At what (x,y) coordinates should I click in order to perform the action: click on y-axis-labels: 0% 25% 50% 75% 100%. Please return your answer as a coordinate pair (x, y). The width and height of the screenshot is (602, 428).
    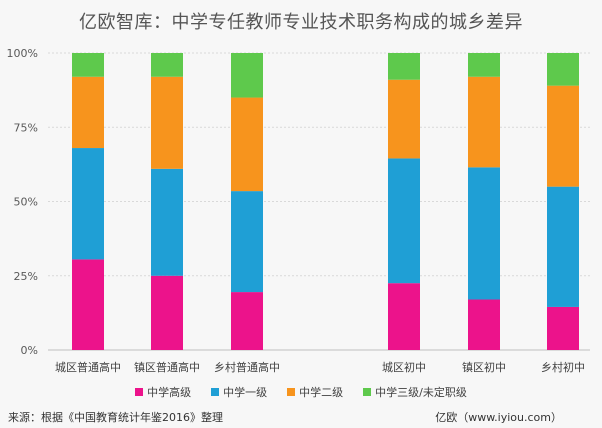
    Looking at the image, I should click on (22, 202).